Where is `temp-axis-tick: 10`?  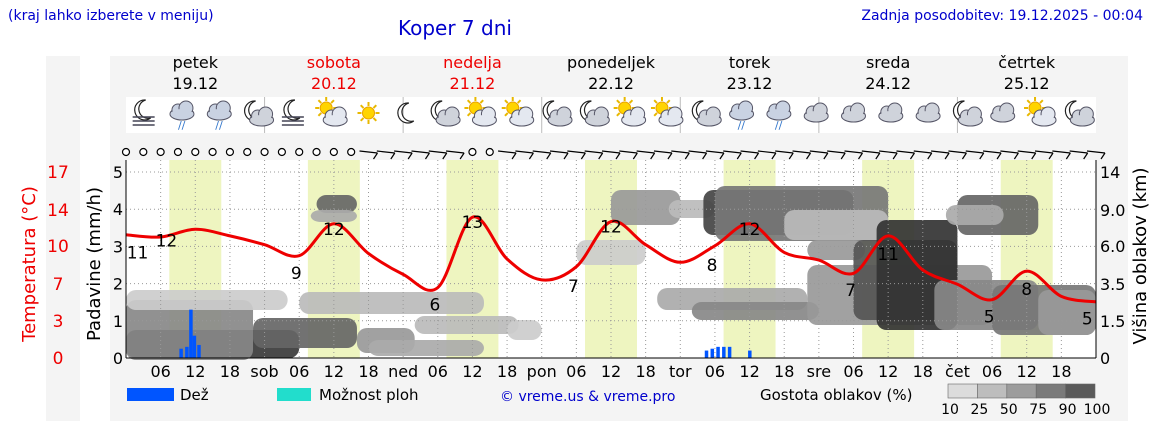
temp-axis-tick: 10 is located at coordinates (58, 247).